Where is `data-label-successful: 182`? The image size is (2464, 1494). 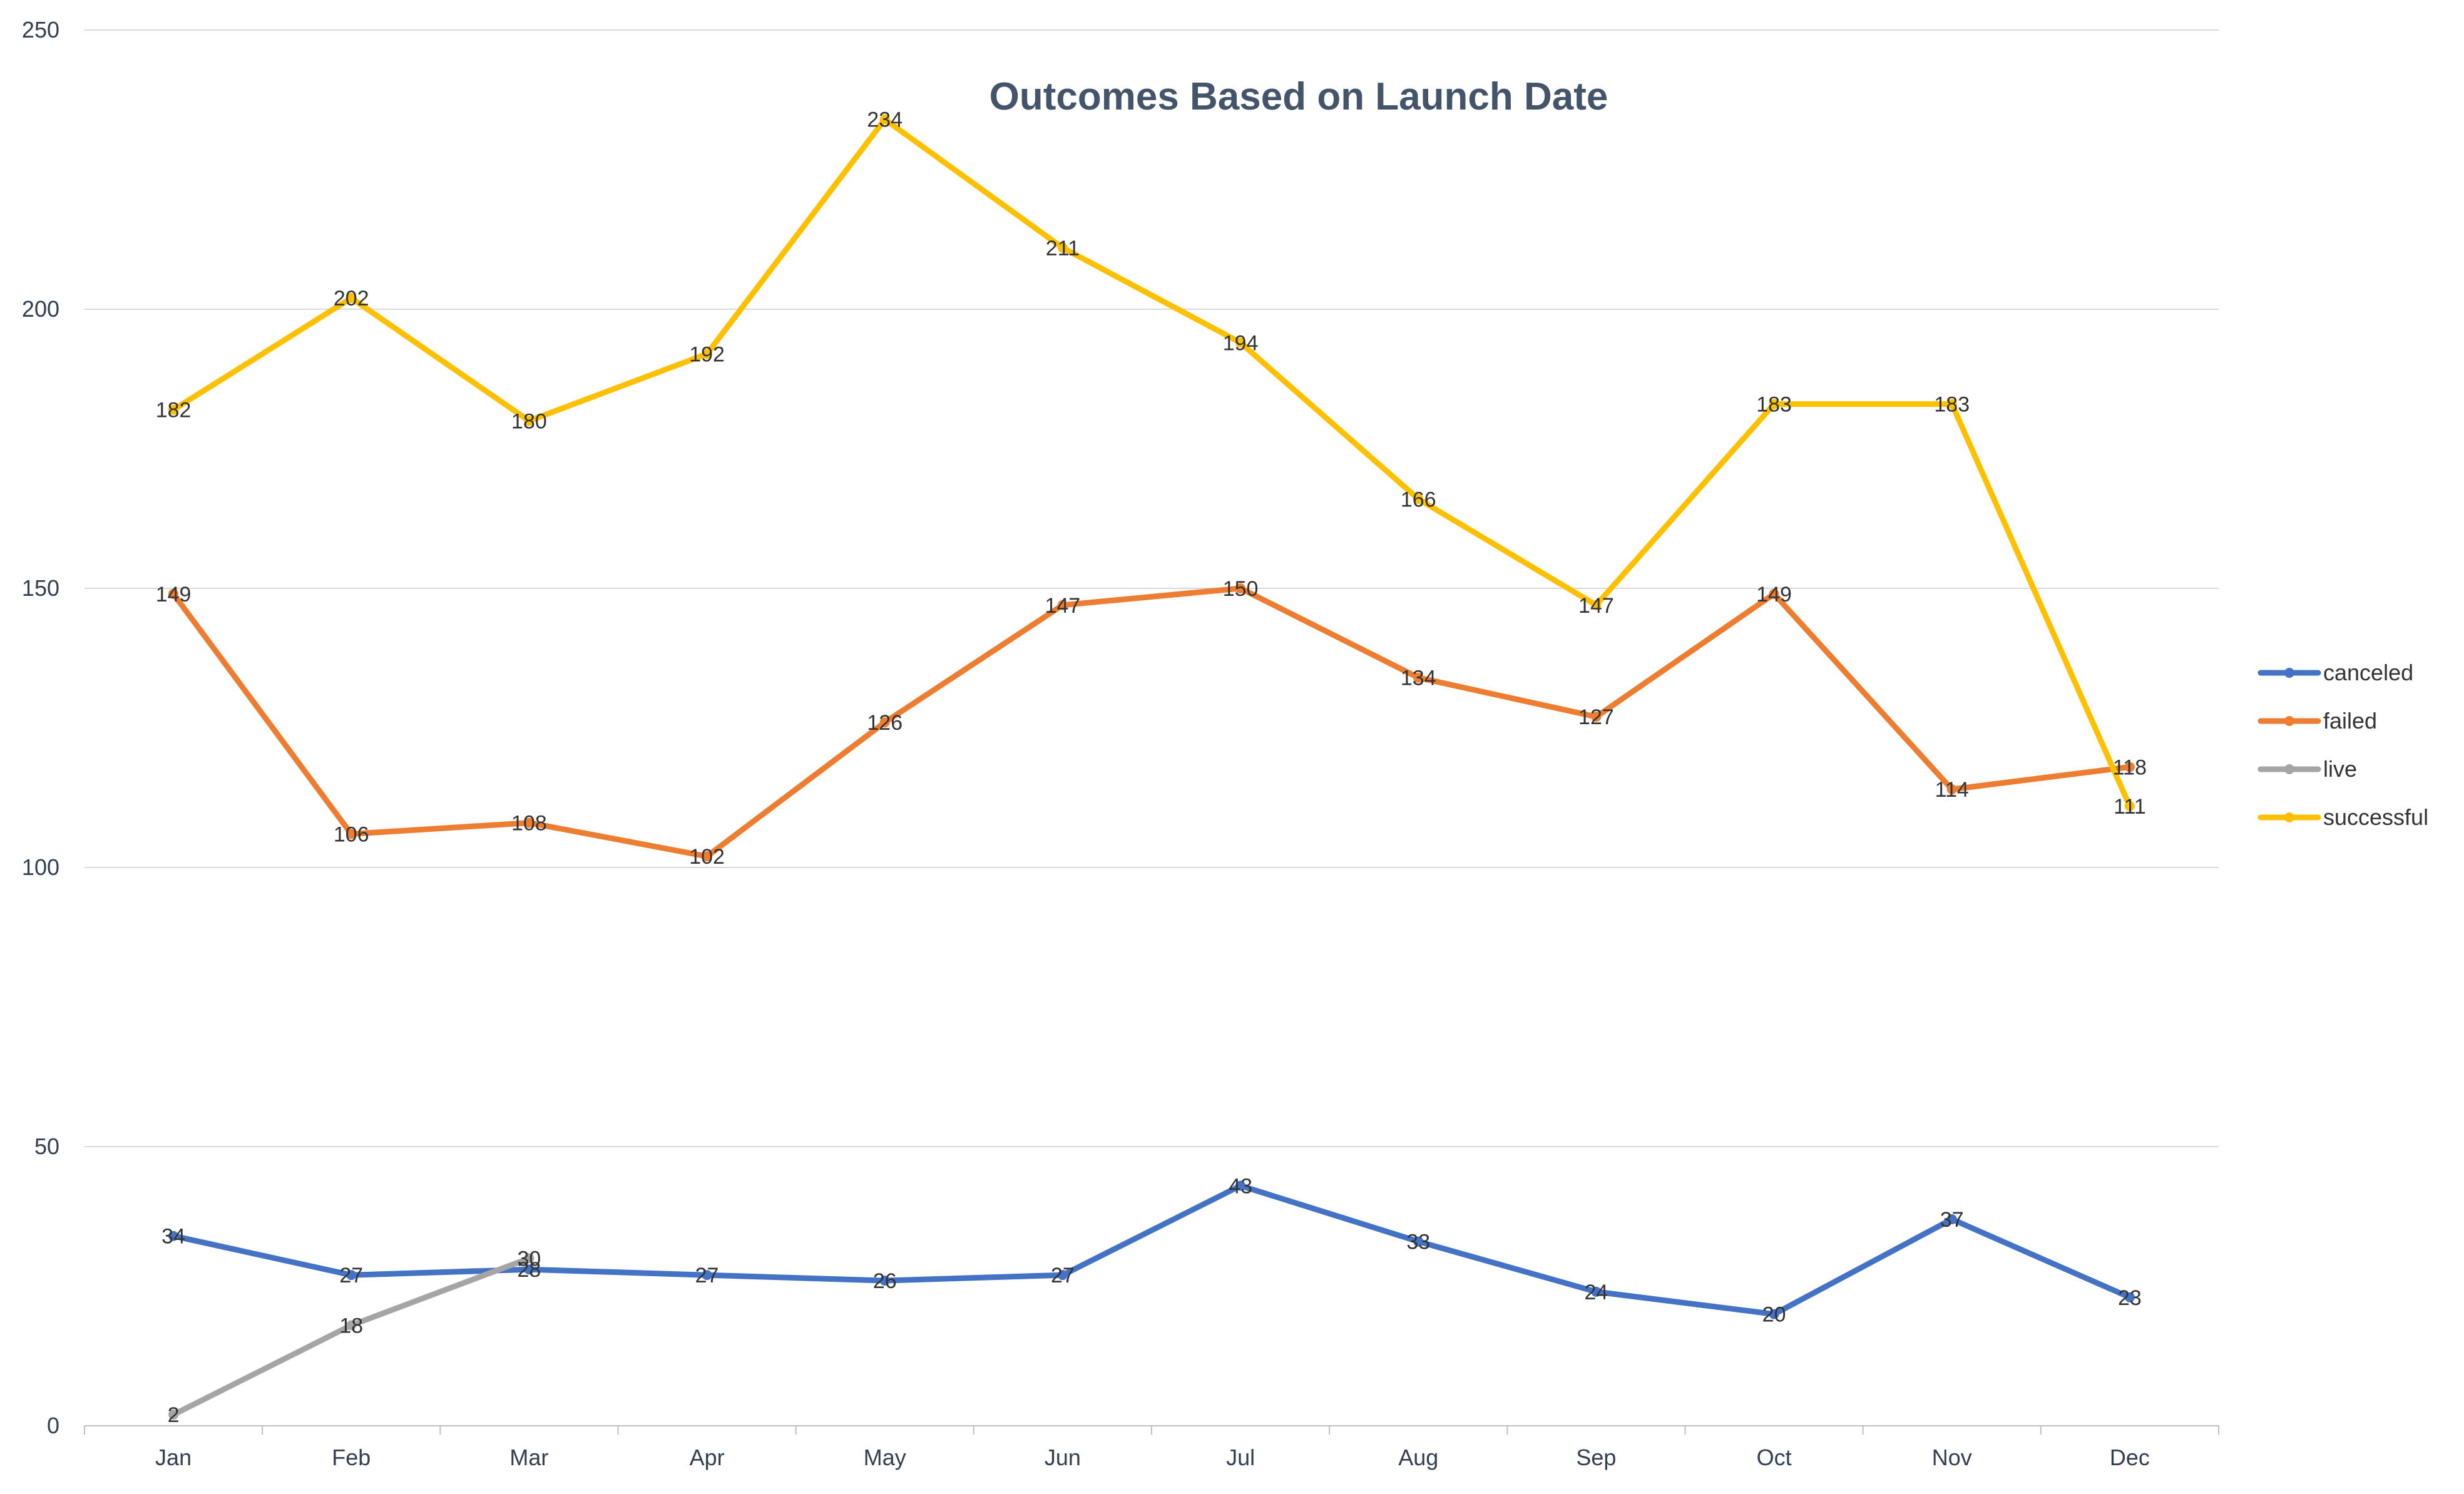
data-label-successful: 182 is located at coordinates (174, 410).